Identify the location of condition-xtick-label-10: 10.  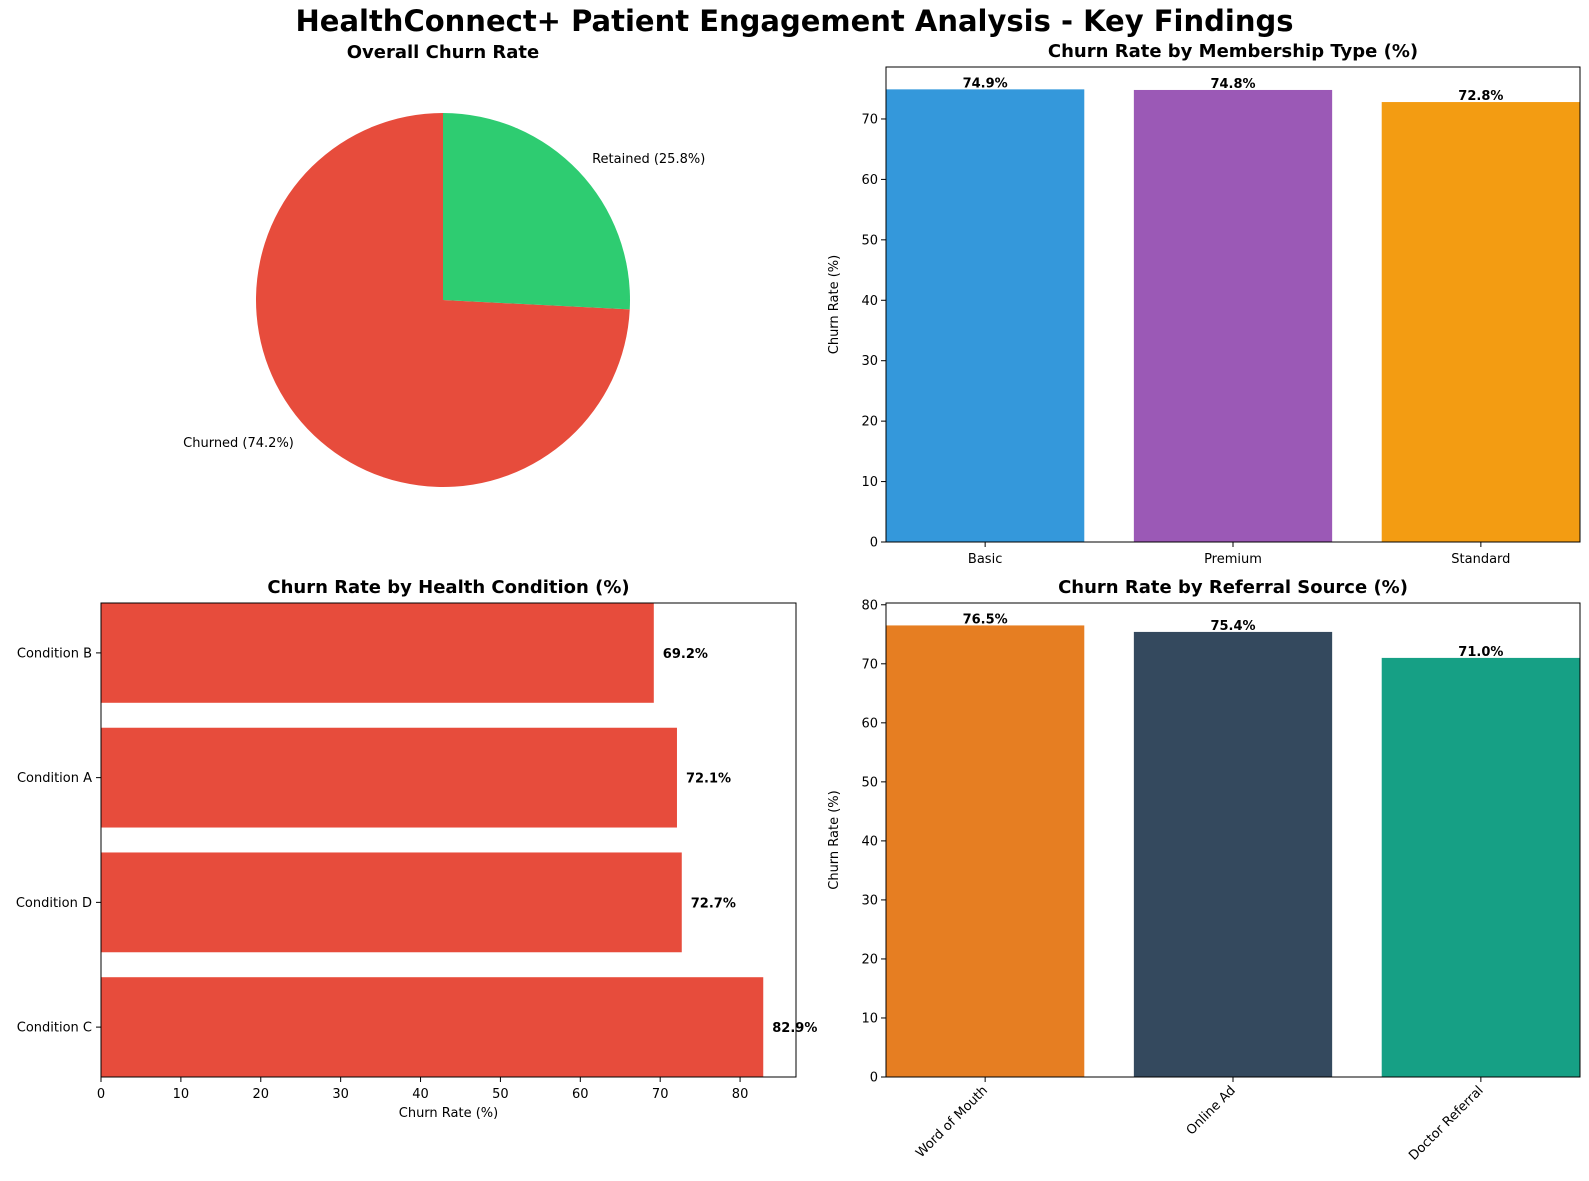
(181, 1094).